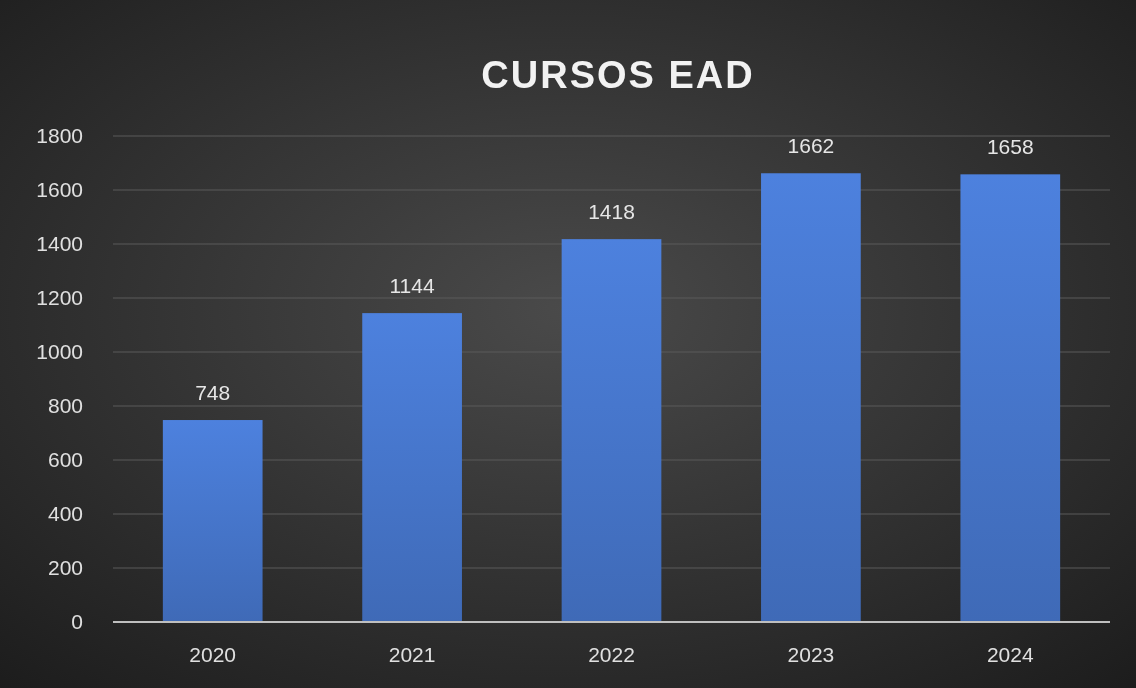  What do you see at coordinates (77, 622) in the screenshot?
I see `y-tick-label: 0` at bounding box center [77, 622].